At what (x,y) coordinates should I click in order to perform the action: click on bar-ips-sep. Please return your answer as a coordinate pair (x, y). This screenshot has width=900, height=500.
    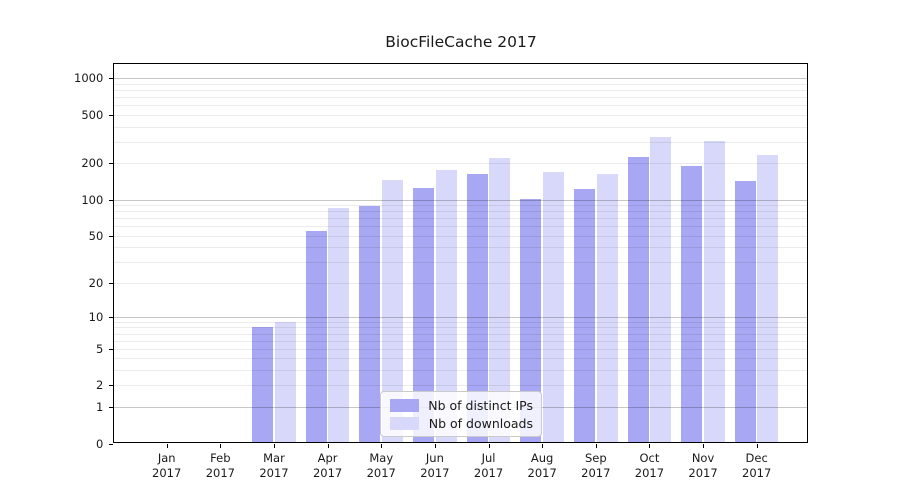
    Looking at the image, I should click on (585, 316).